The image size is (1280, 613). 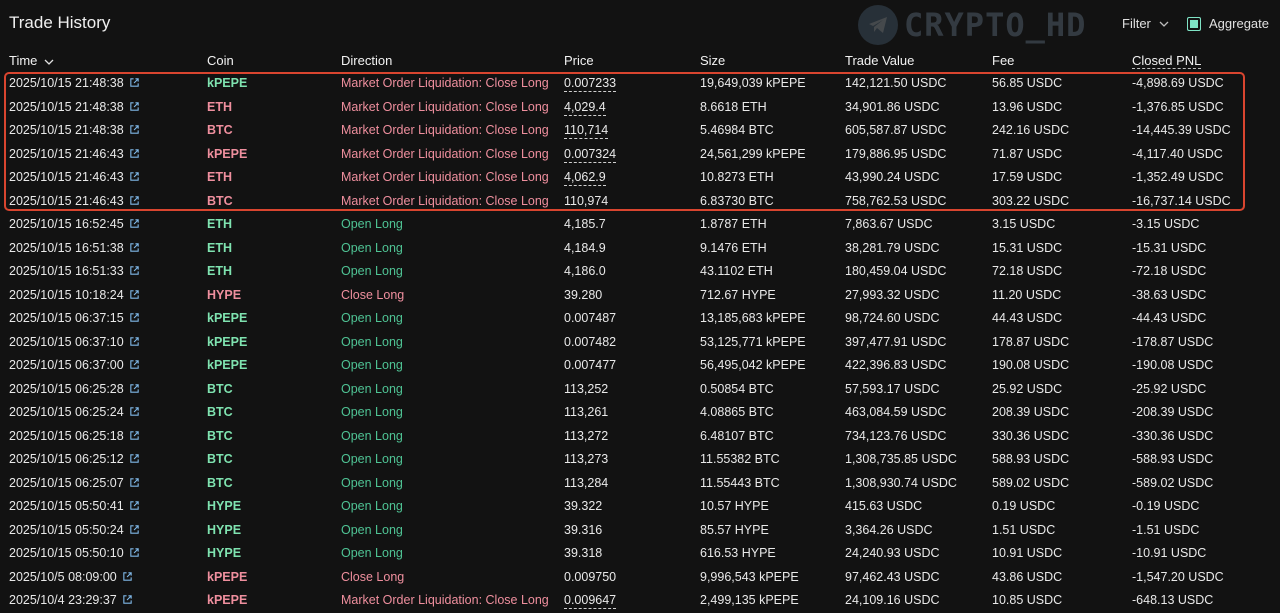 I want to click on price-cell: 0.009647, so click(x=590, y=601).